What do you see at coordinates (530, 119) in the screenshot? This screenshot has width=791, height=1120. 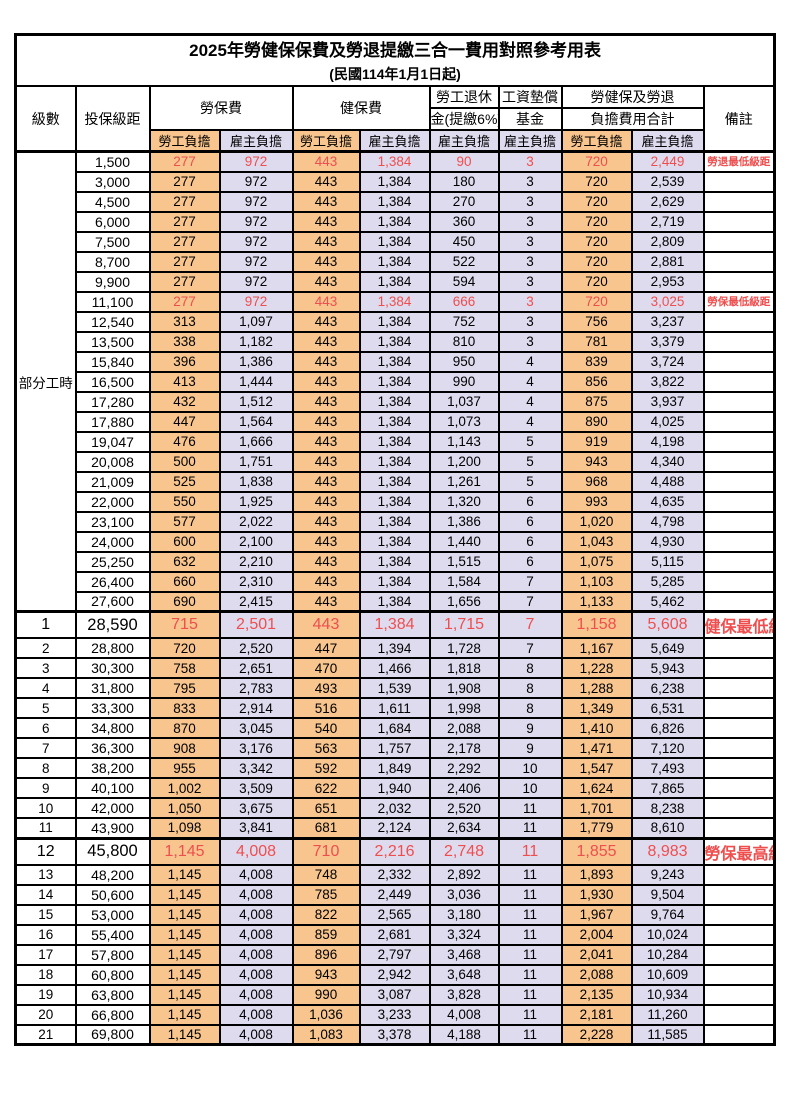 I see `col-header-wage-fund-line2: 基金` at bounding box center [530, 119].